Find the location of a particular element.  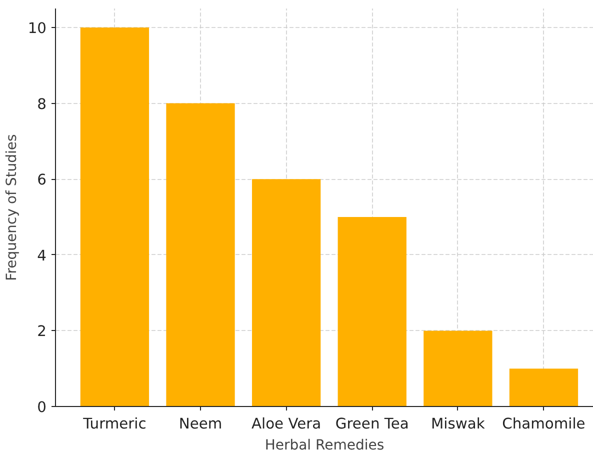

x-tick-label: Chamomile is located at coordinates (544, 424).